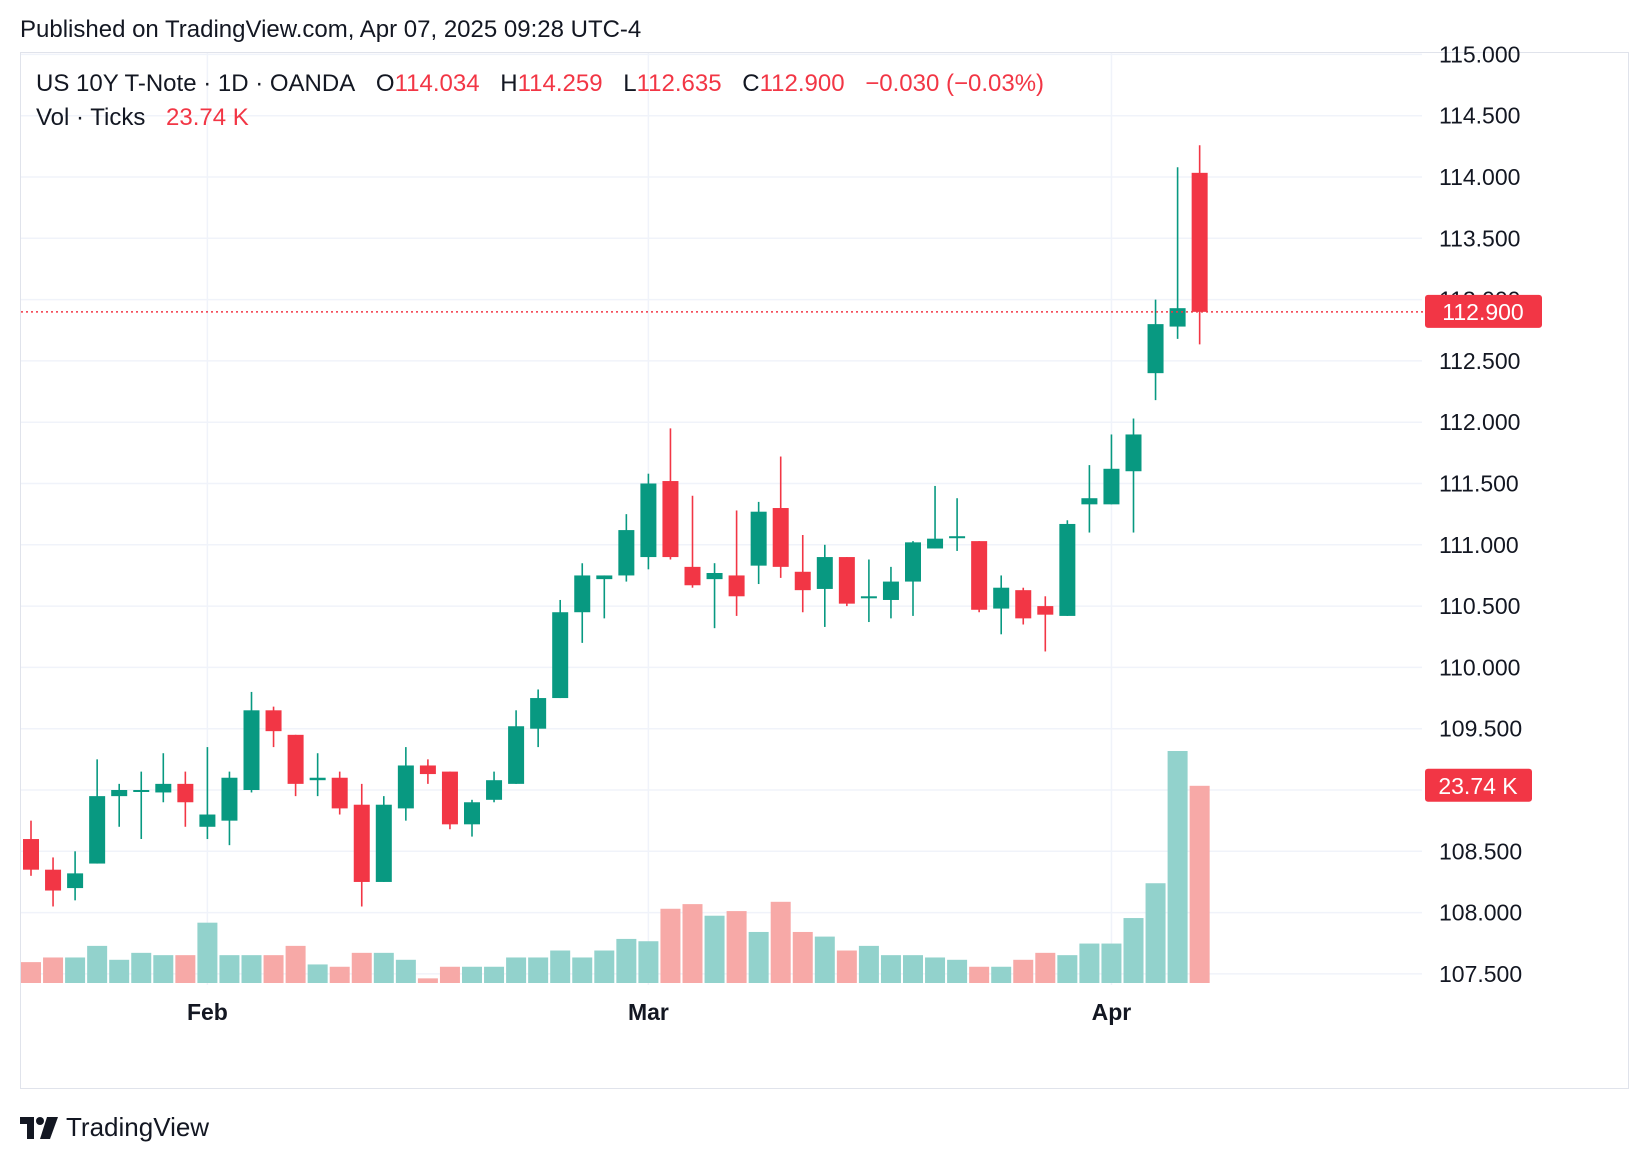 The height and width of the screenshot is (1158, 1644). I want to click on last-volume-label: 23.74 K, so click(1478, 786).